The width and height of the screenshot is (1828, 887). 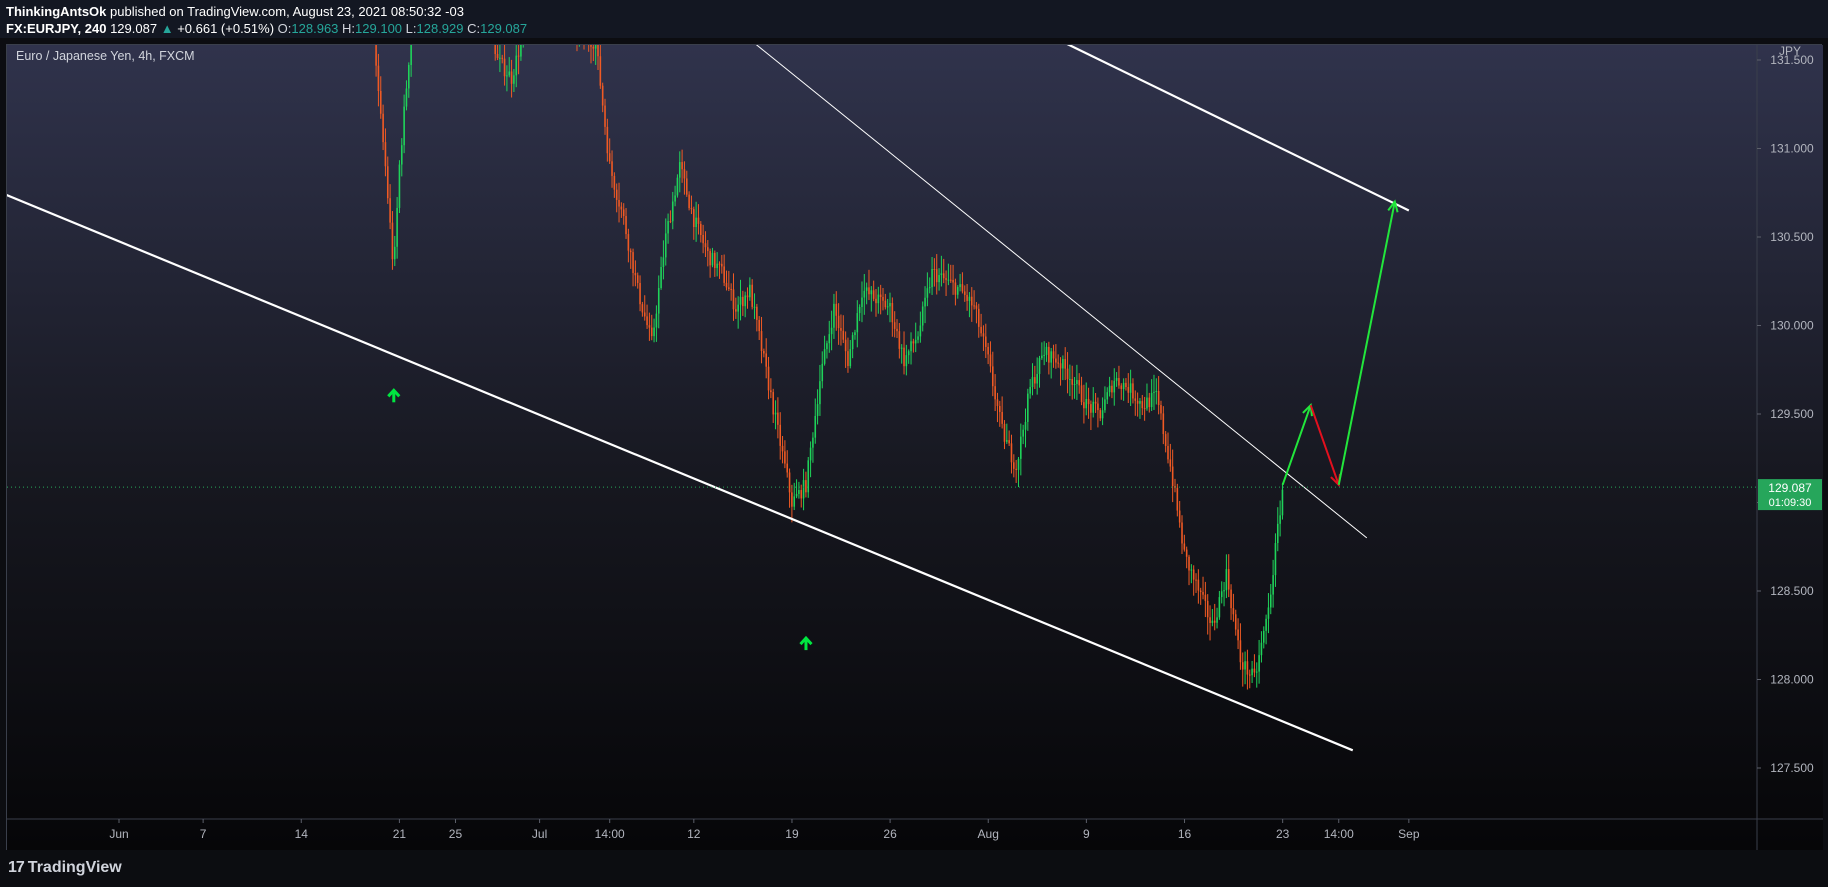 I want to click on y-tick-label: 128.500, so click(x=1792, y=591).